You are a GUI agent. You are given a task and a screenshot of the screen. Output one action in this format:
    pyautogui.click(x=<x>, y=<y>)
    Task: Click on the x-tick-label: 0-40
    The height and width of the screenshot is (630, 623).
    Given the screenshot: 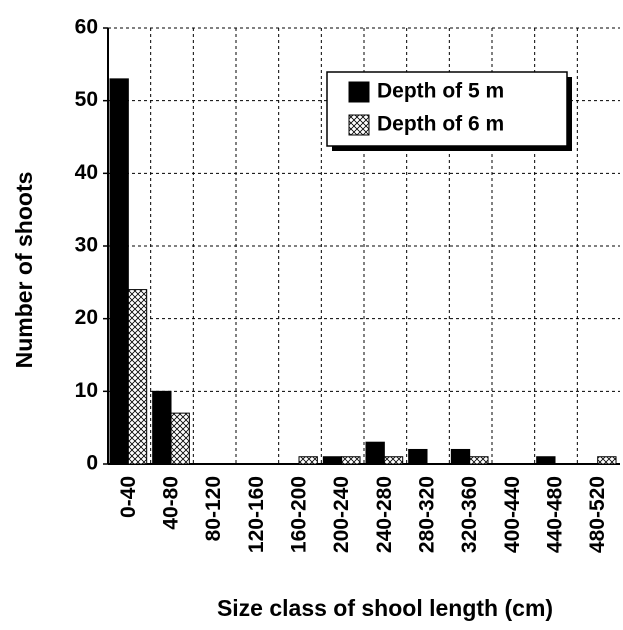 What is the action you would take?
    pyautogui.click(x=128, y=497)
    